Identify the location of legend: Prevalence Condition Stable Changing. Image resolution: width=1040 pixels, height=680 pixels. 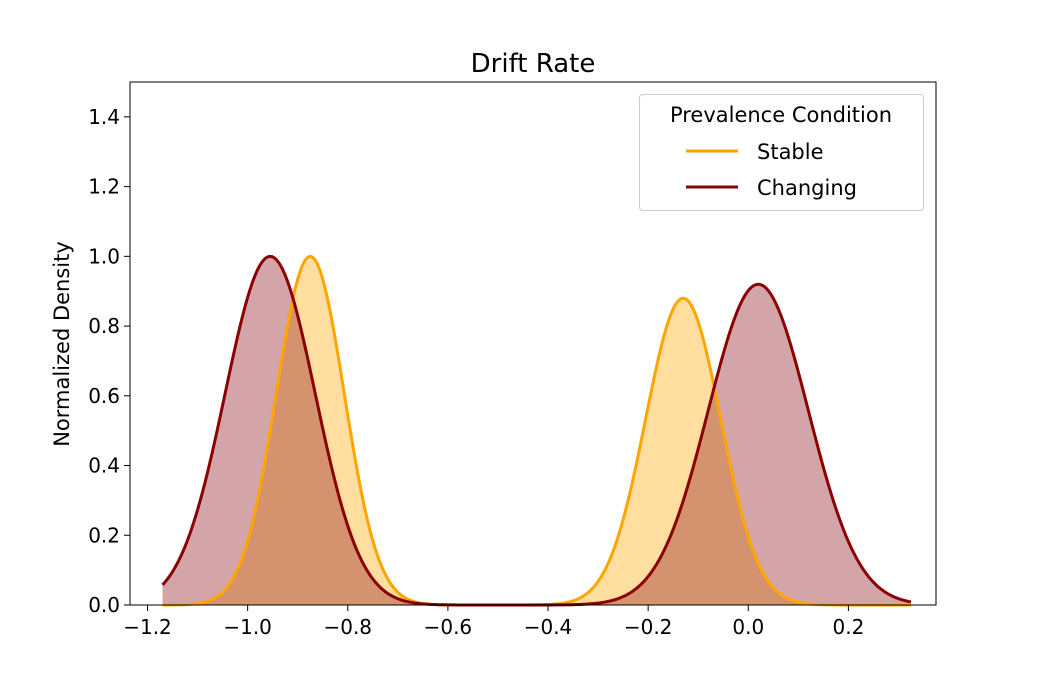
(781, 152).